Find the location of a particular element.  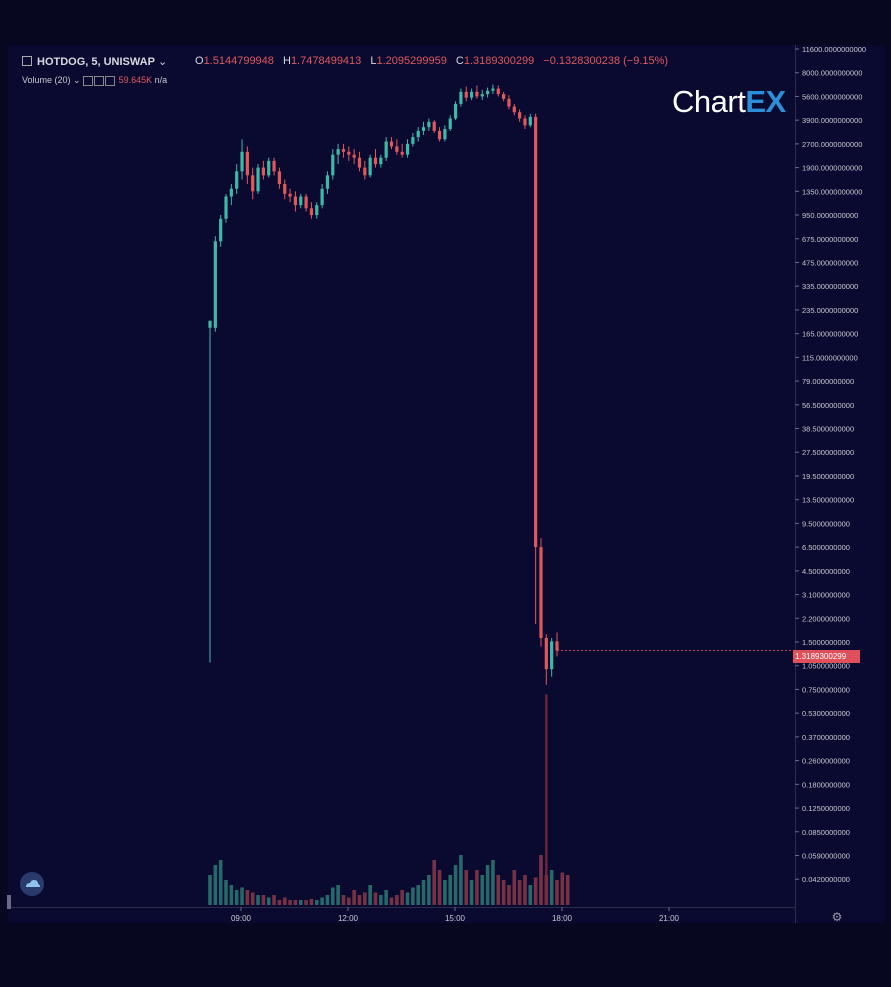

eye-icon is located at coordinates (88, 80).